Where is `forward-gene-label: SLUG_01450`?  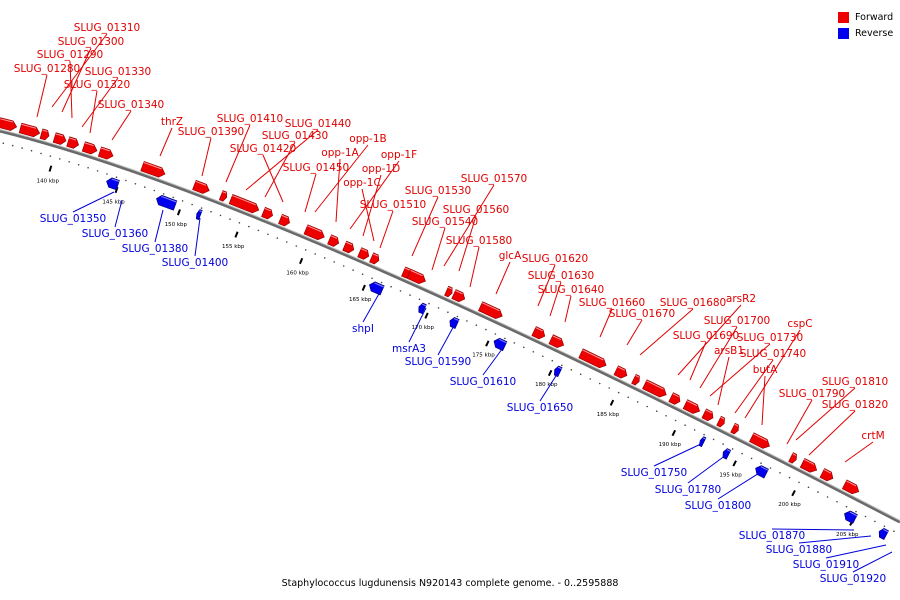 forward-gene-label: SLUG_01450 is located at coordinates (316, 168).